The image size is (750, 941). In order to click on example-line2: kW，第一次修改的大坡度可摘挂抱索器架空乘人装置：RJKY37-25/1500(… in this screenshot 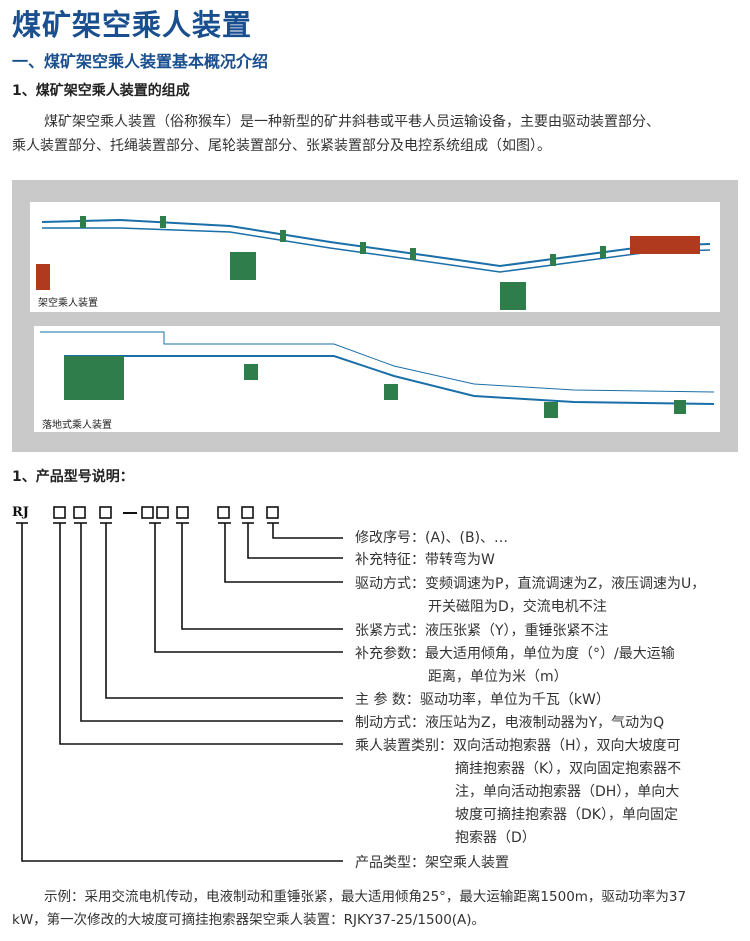, I will do `click(249, 920)`.